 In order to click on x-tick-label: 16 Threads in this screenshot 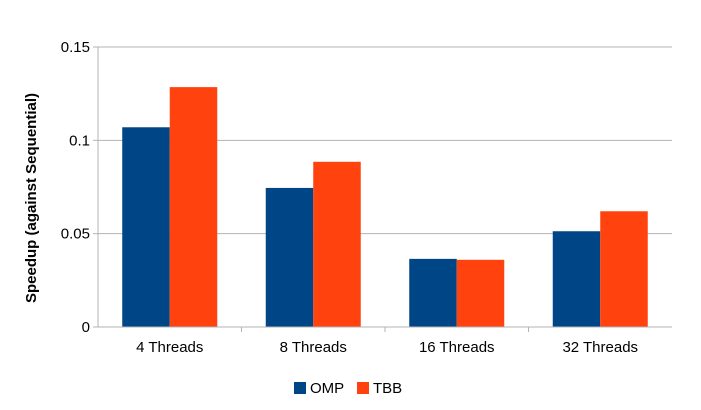, I will do `click(457, 347)`.